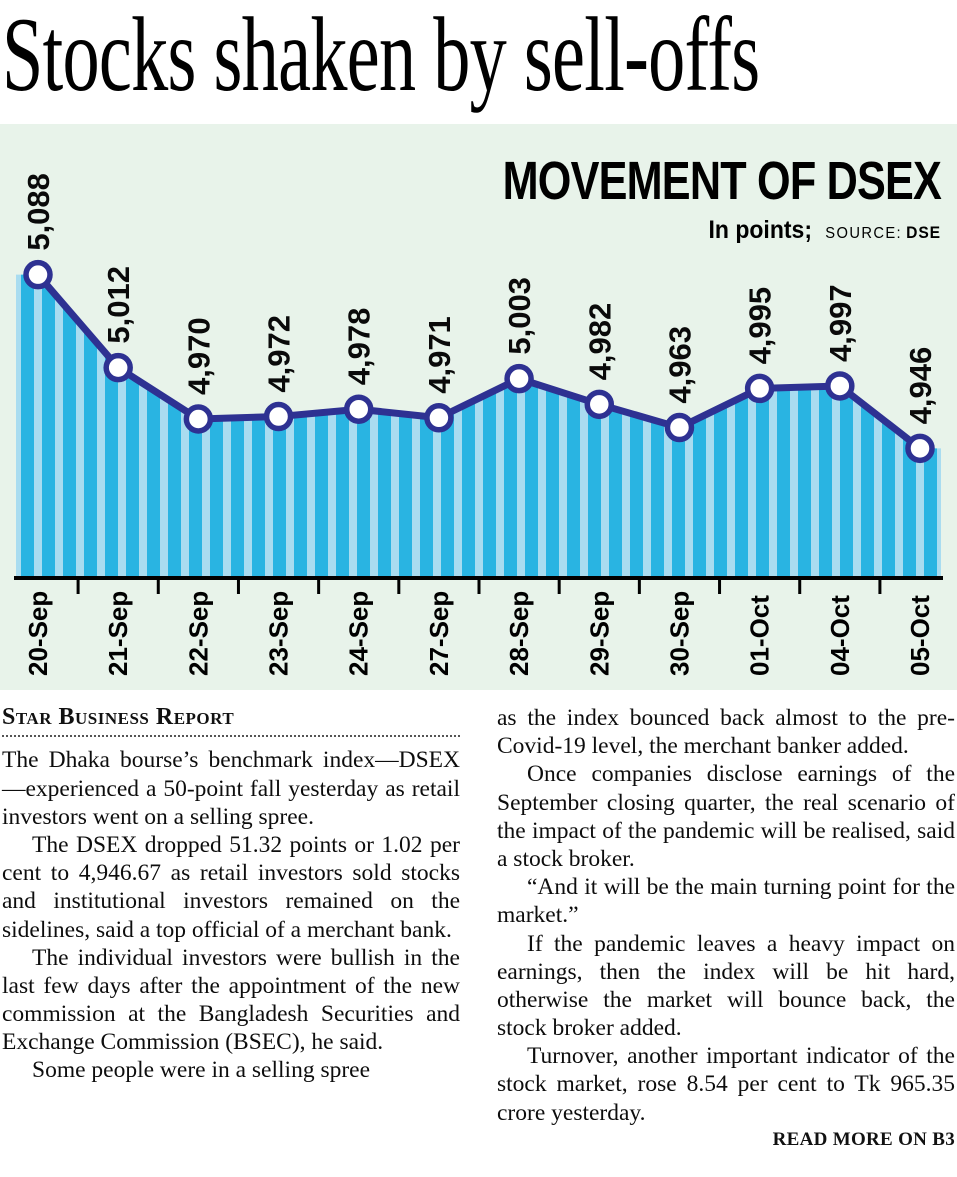  I want to click on svg-text: 5,012, so click(118, 305).